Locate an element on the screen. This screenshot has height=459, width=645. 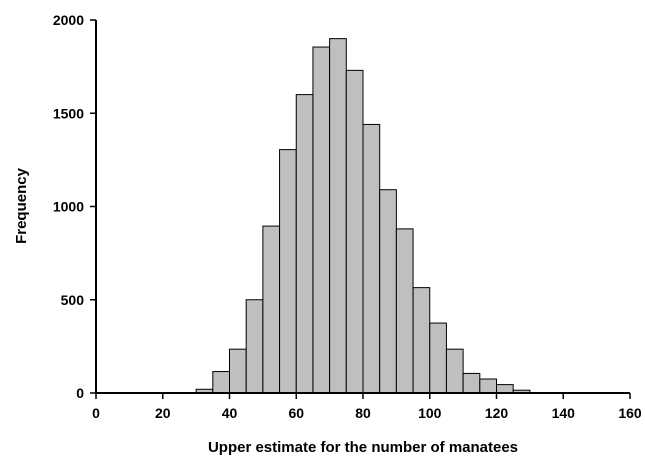
y-axis-title: Frequency is located at coordinates (21, 205).